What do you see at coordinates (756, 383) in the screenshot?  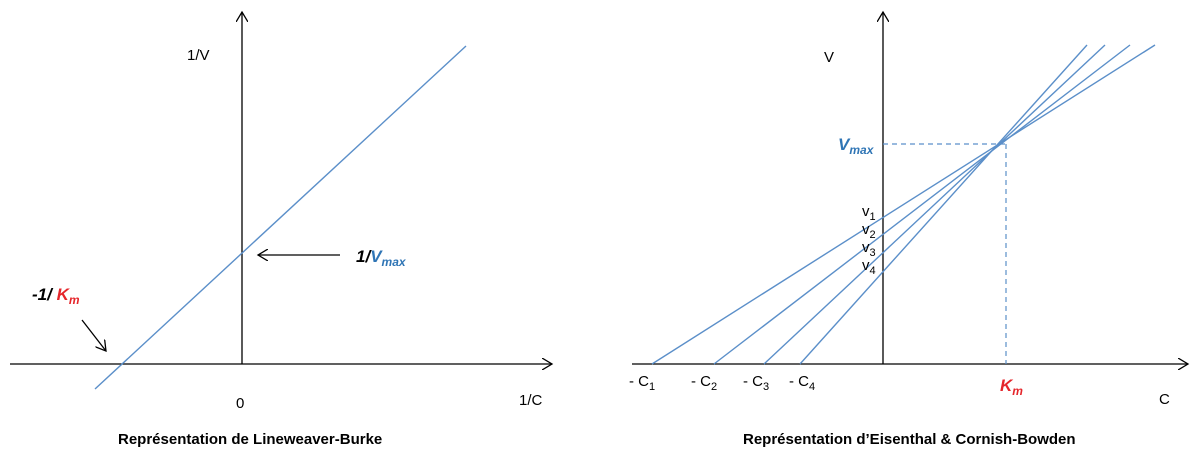 I see `c3-label: - C3` at bounding box center [756, 383].